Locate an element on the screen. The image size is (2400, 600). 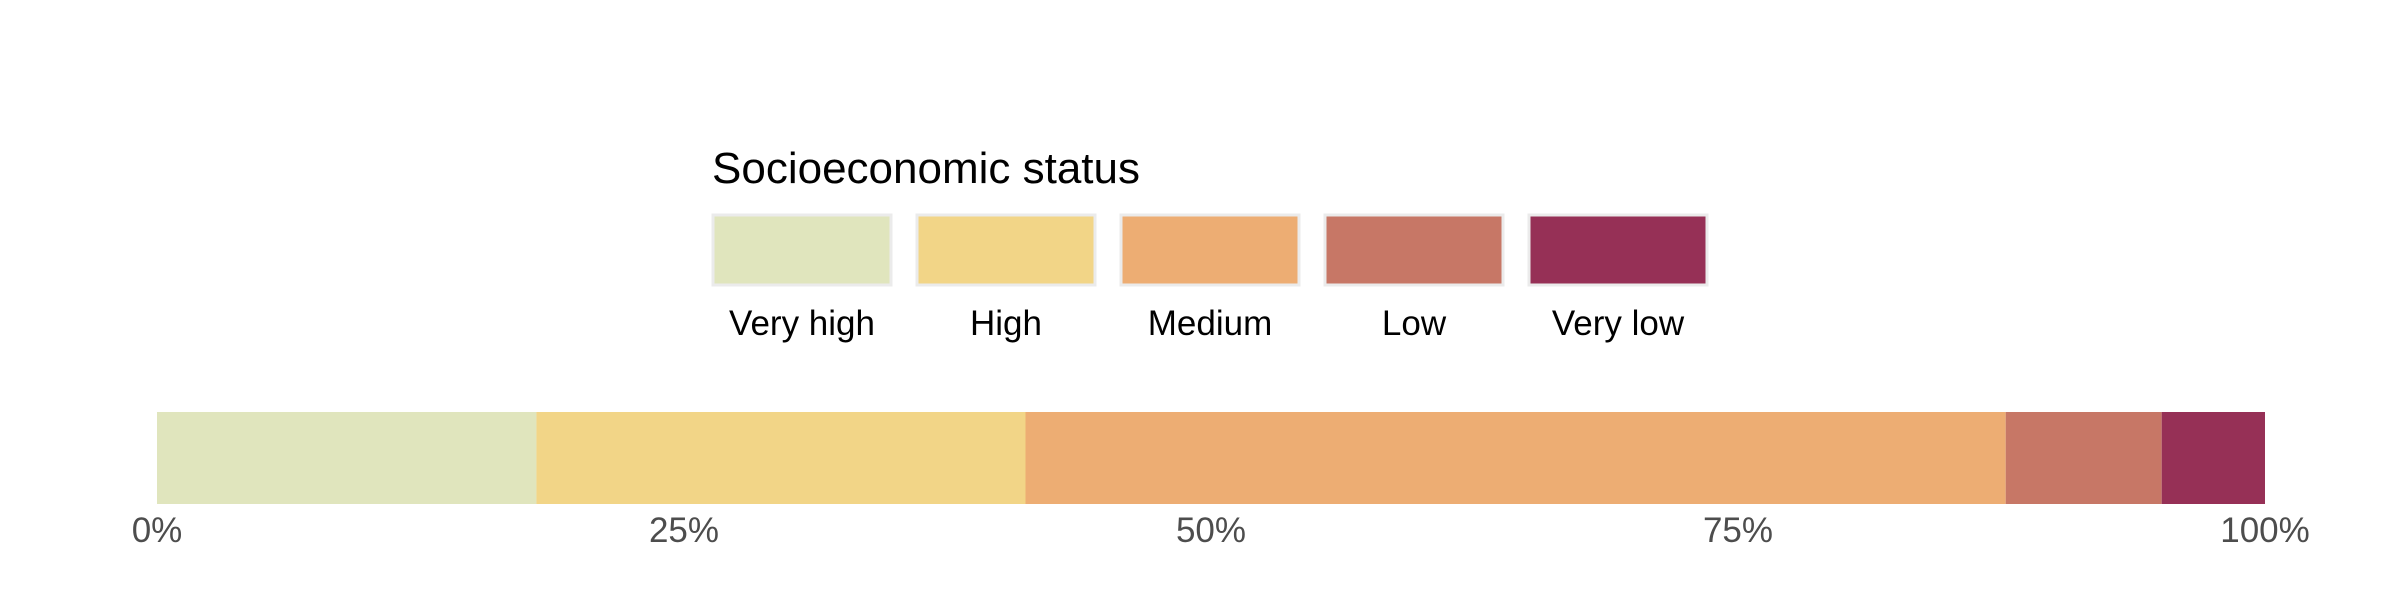
legend-keys: Very high High Medium Low Very low is located at coordinates (1210, 278).